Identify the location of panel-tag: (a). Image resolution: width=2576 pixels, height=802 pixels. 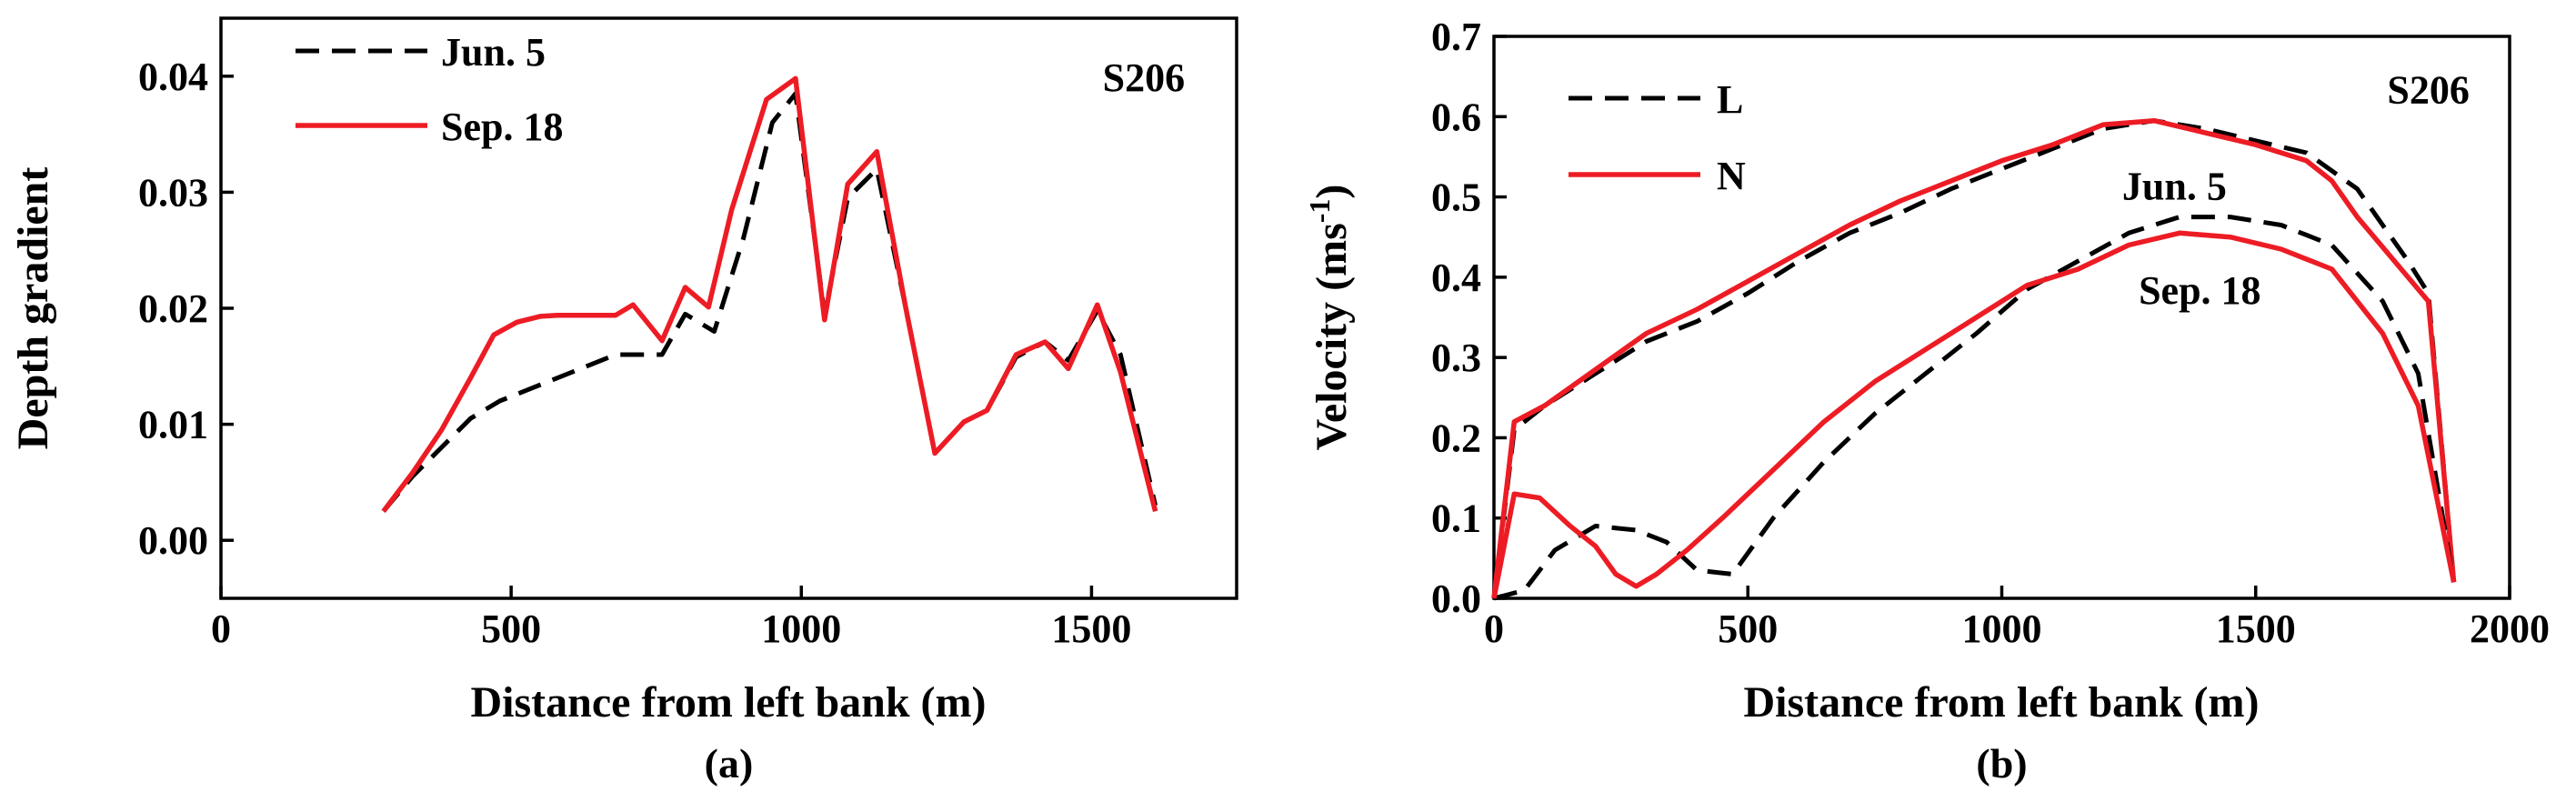
(729, 763).